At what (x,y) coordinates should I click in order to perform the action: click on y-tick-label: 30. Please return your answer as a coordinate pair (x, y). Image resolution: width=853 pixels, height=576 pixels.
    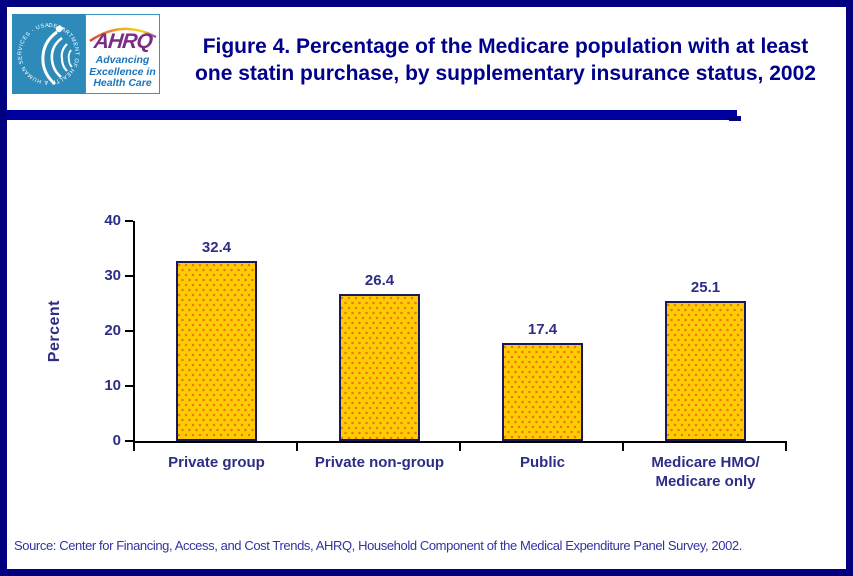
    Looking at the image, I should click on (112, 275).